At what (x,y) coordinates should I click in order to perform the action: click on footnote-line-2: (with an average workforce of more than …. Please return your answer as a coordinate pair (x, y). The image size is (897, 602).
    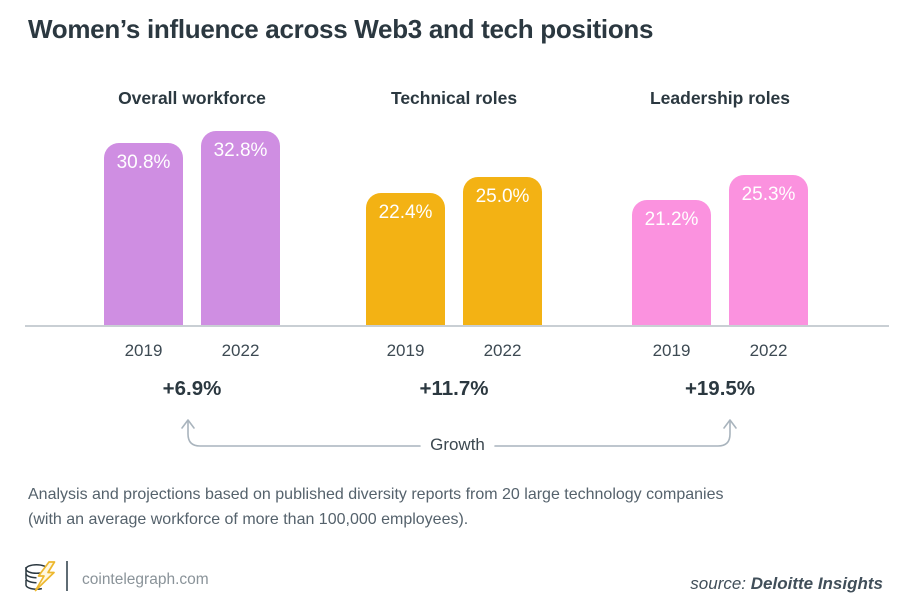
    Looking at the image, I should click on (248, 519).